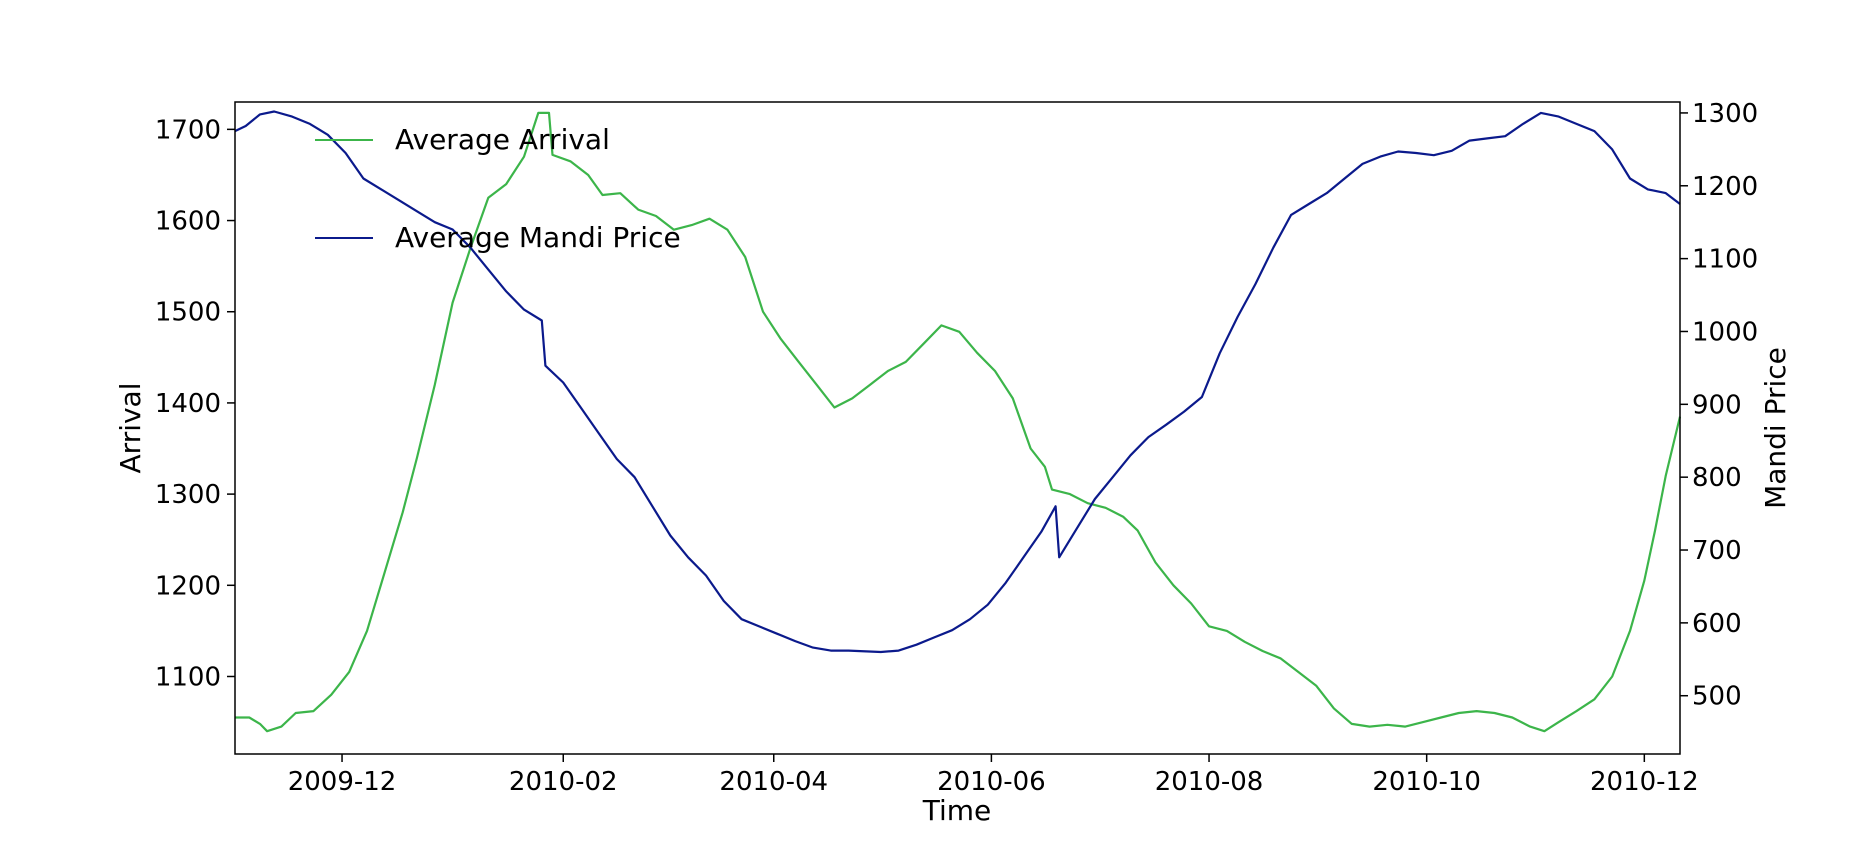 The width and height of the screenshot is (1855, 843). I want to click on x-tick-label: 2010-02, so click(563, 782).